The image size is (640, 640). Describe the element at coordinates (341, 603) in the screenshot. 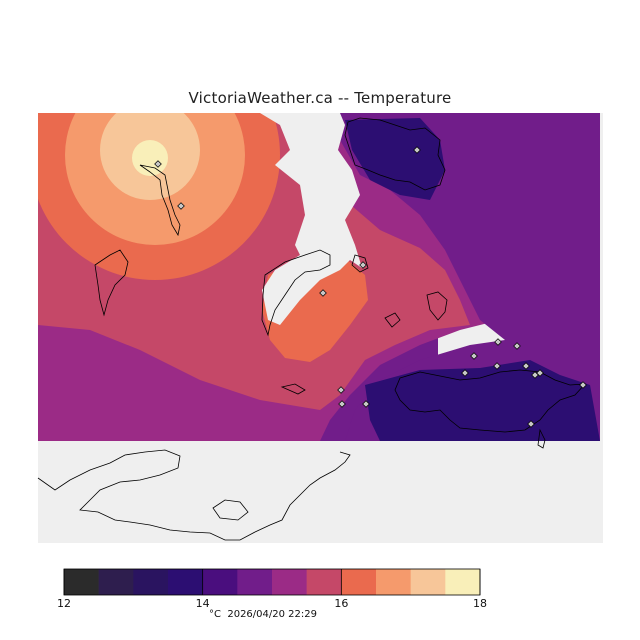

I see `colorbar-tick-label: 16` at that location.